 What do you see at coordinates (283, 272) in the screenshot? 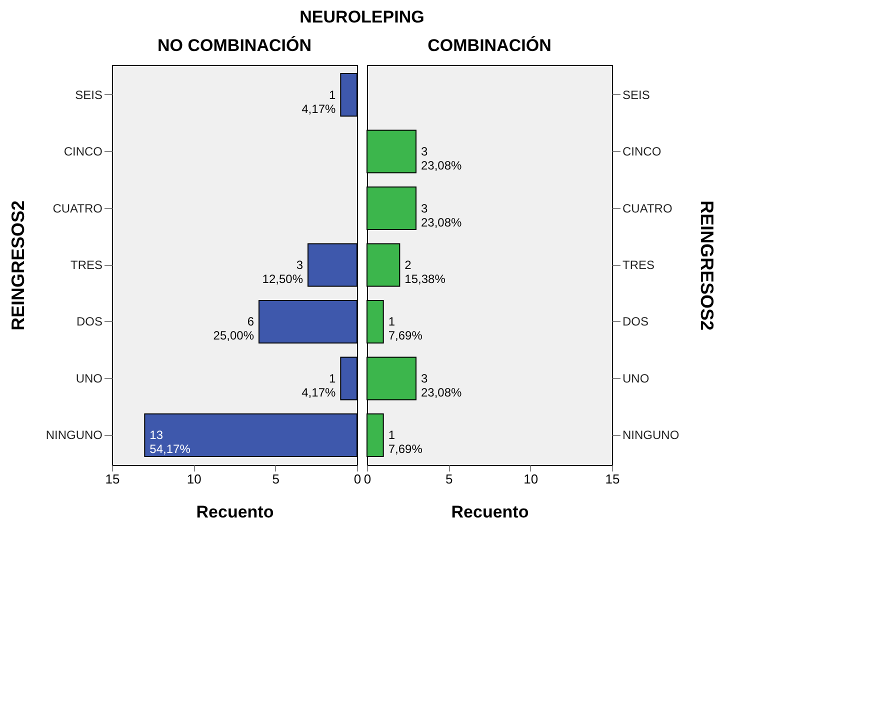
I see `data-label: 3 12,50%` at bounding box center [283, 272].